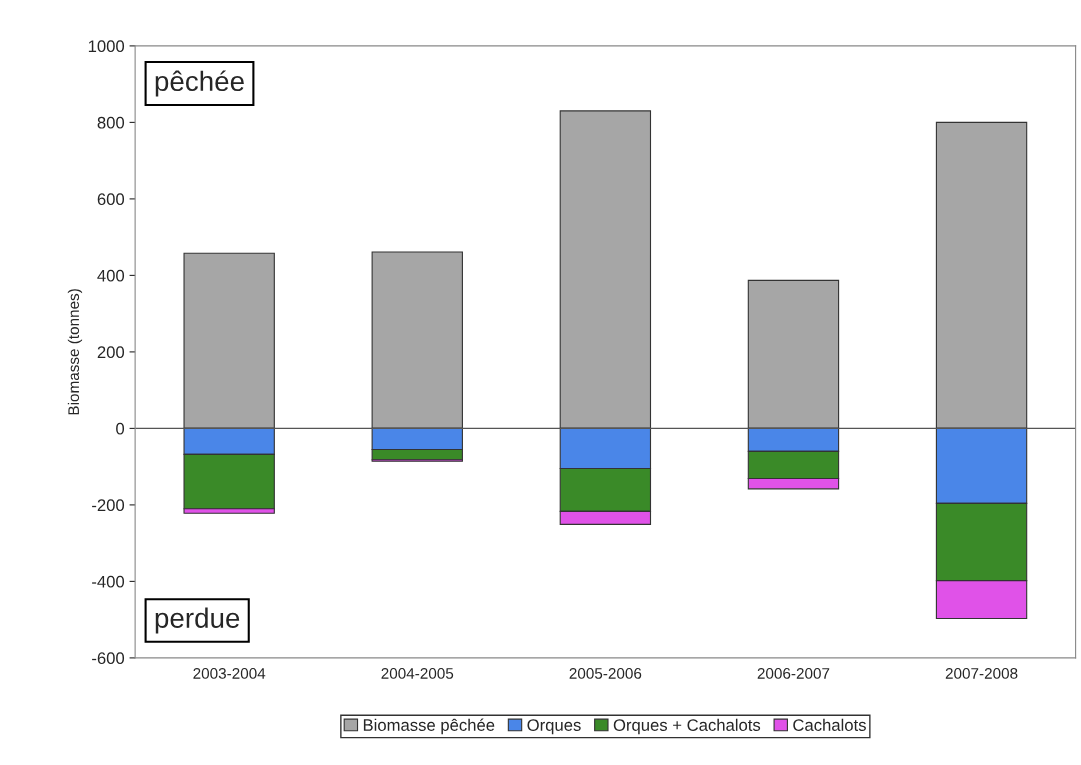  What do you see at coordinates (111, 275) in the screenshot?
I see `y-tick-label: 400` at bounding box center [111, 275].